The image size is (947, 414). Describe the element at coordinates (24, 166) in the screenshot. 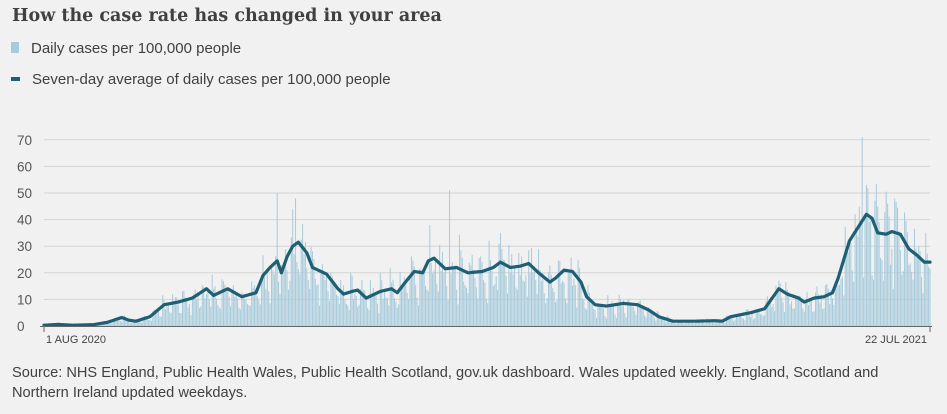

I see `y-tick-label: 60` at that location.